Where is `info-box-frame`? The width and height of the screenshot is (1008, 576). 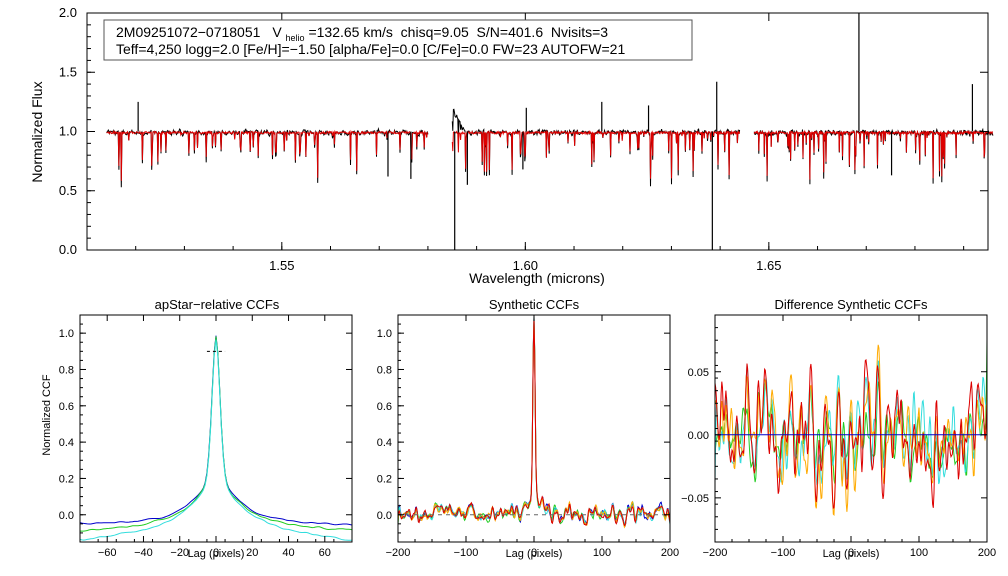 info-box-frame is located at coordinates (398, 40).